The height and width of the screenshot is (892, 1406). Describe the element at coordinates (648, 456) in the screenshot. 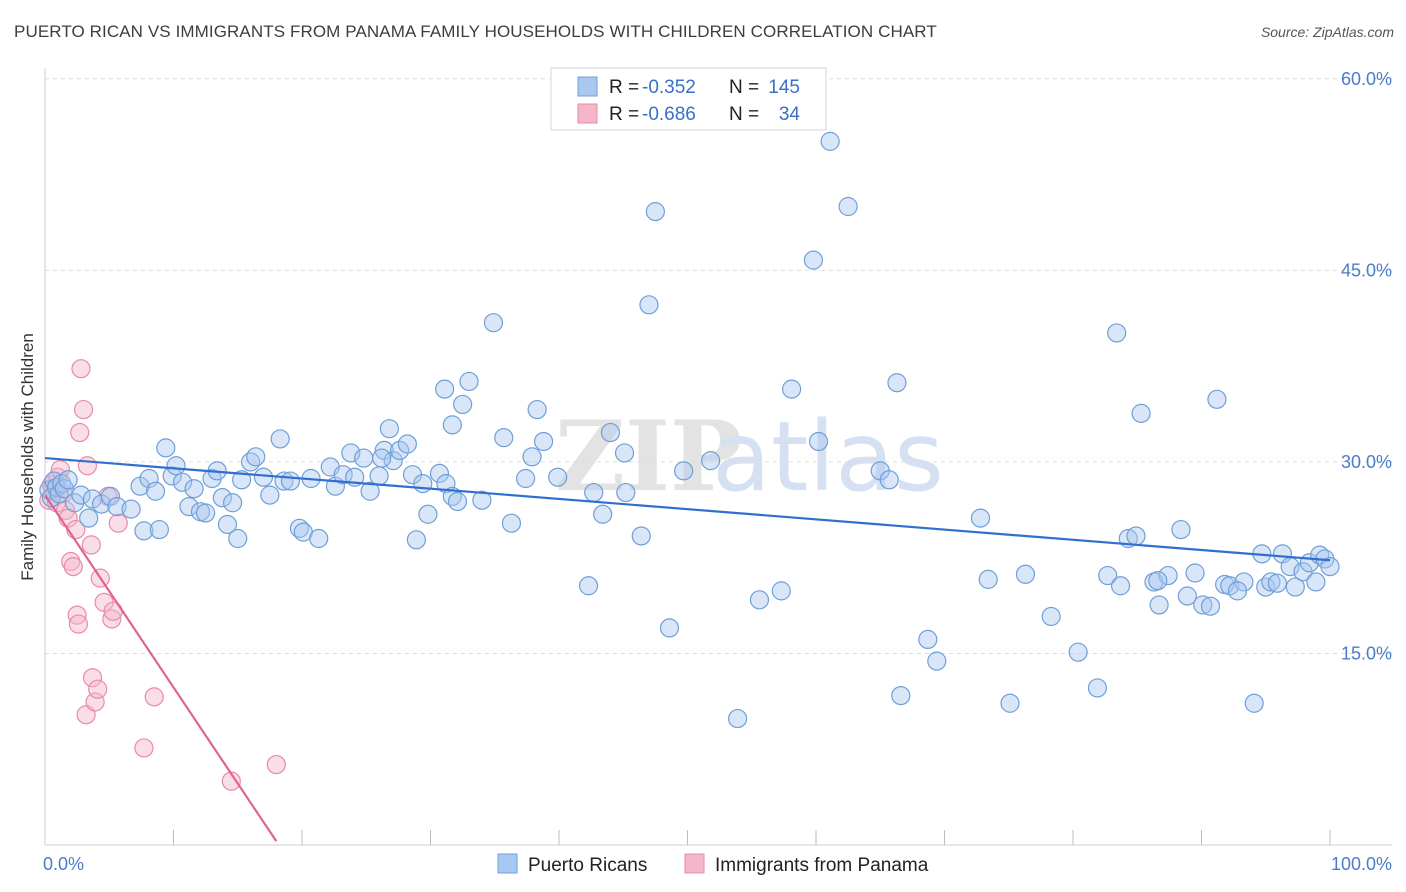

I see `watermark-zip: ZIP` at that location.